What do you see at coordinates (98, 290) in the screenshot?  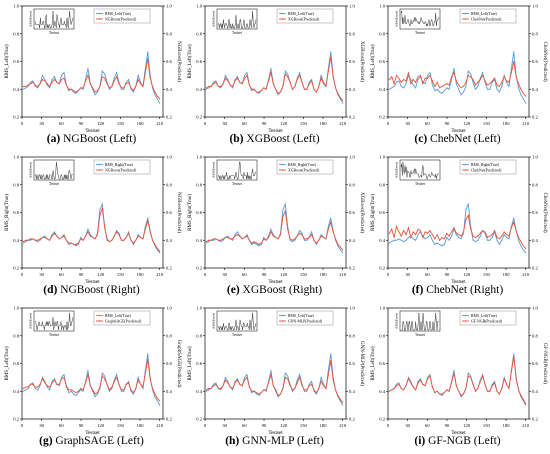 I see `panel-caption-text: NGBoost (Right)` at bounding box center [98, 290].